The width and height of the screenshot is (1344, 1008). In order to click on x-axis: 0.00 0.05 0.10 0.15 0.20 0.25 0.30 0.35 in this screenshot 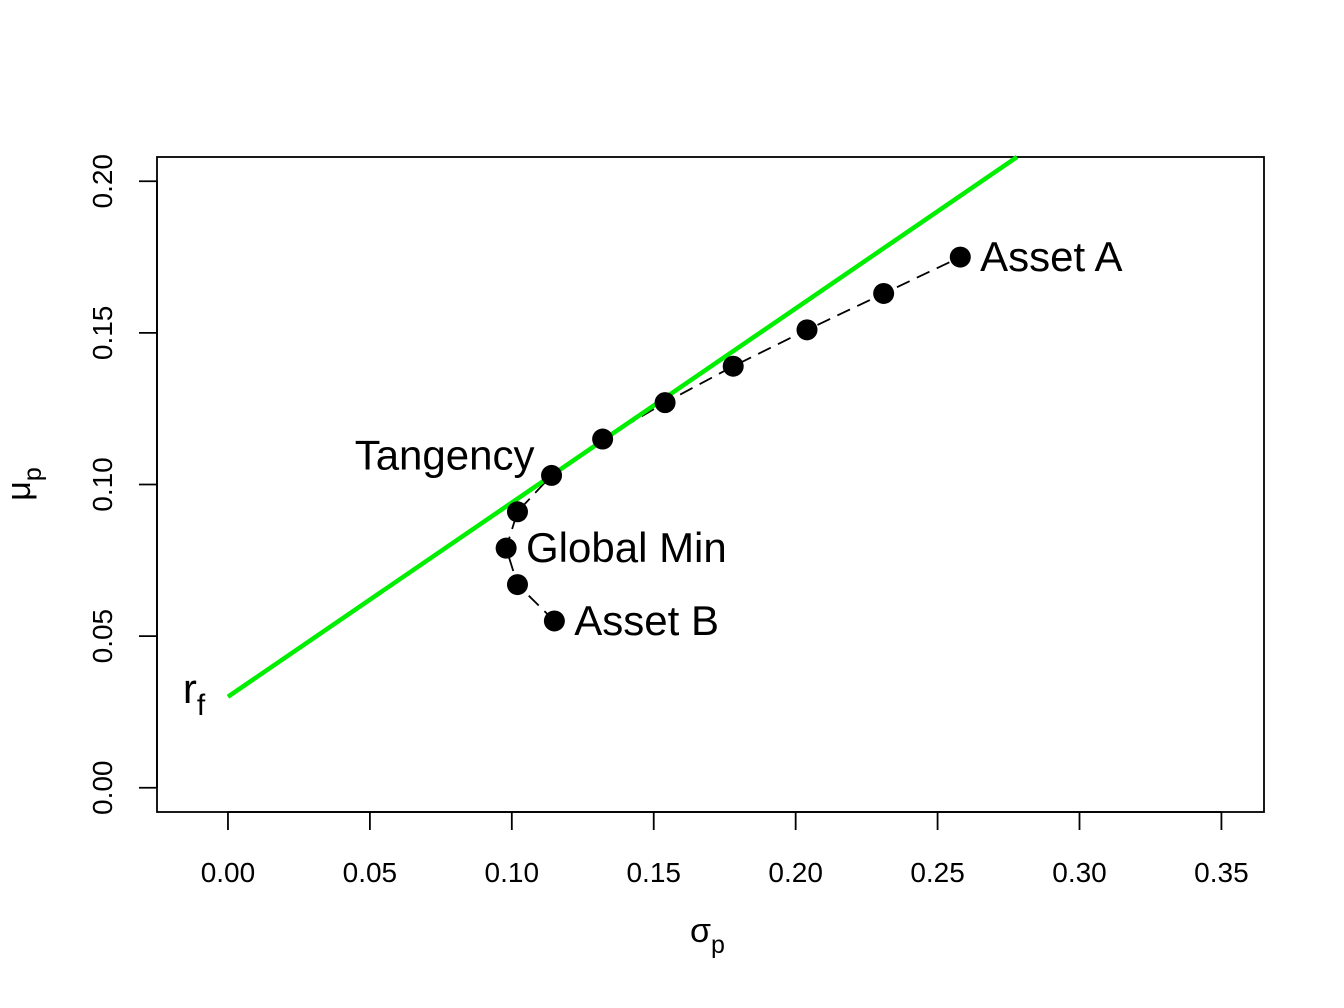, I will do `click(725, 849)`.